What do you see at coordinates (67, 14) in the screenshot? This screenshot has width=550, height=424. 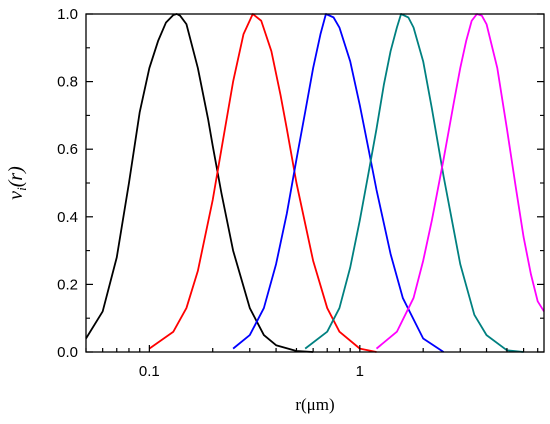 I see `y-tick-label: 1.0` at bounding box center [67, 14].